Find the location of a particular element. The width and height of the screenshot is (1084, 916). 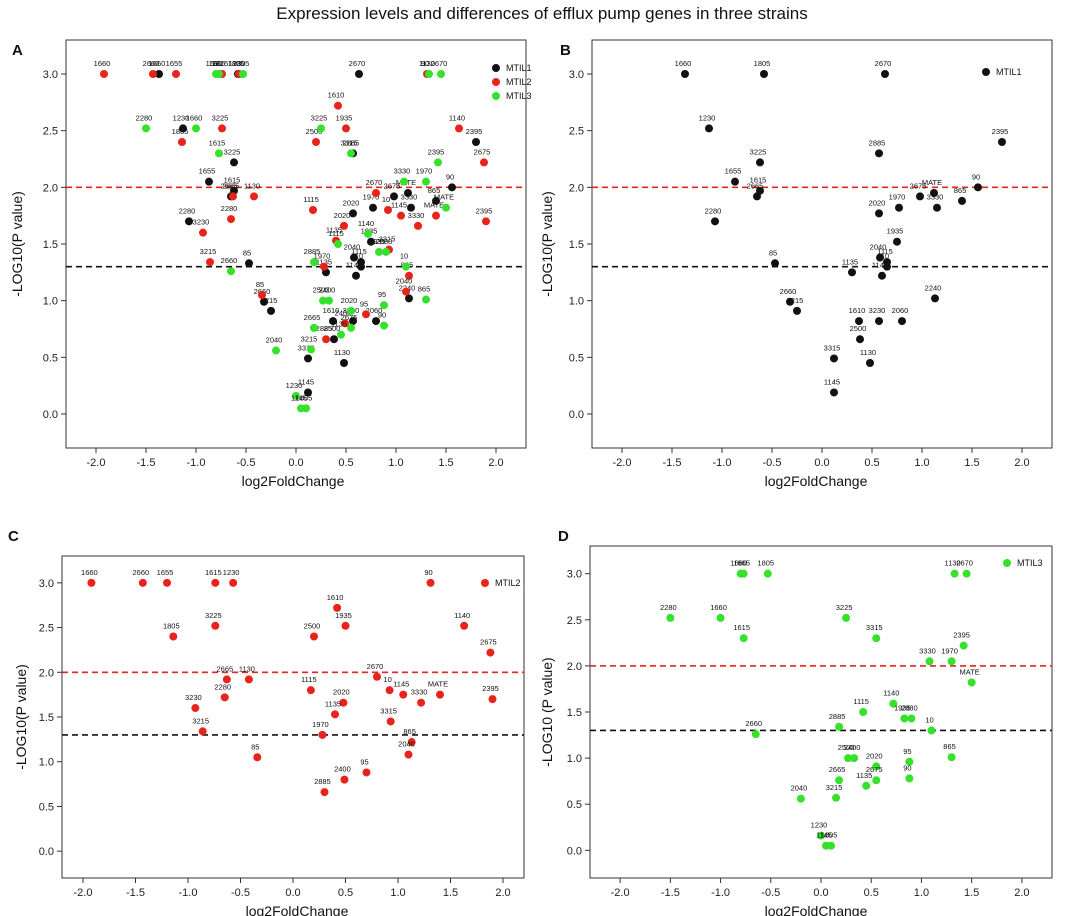

x-tick-label: 0.5 is located at coordinates (345, 893).